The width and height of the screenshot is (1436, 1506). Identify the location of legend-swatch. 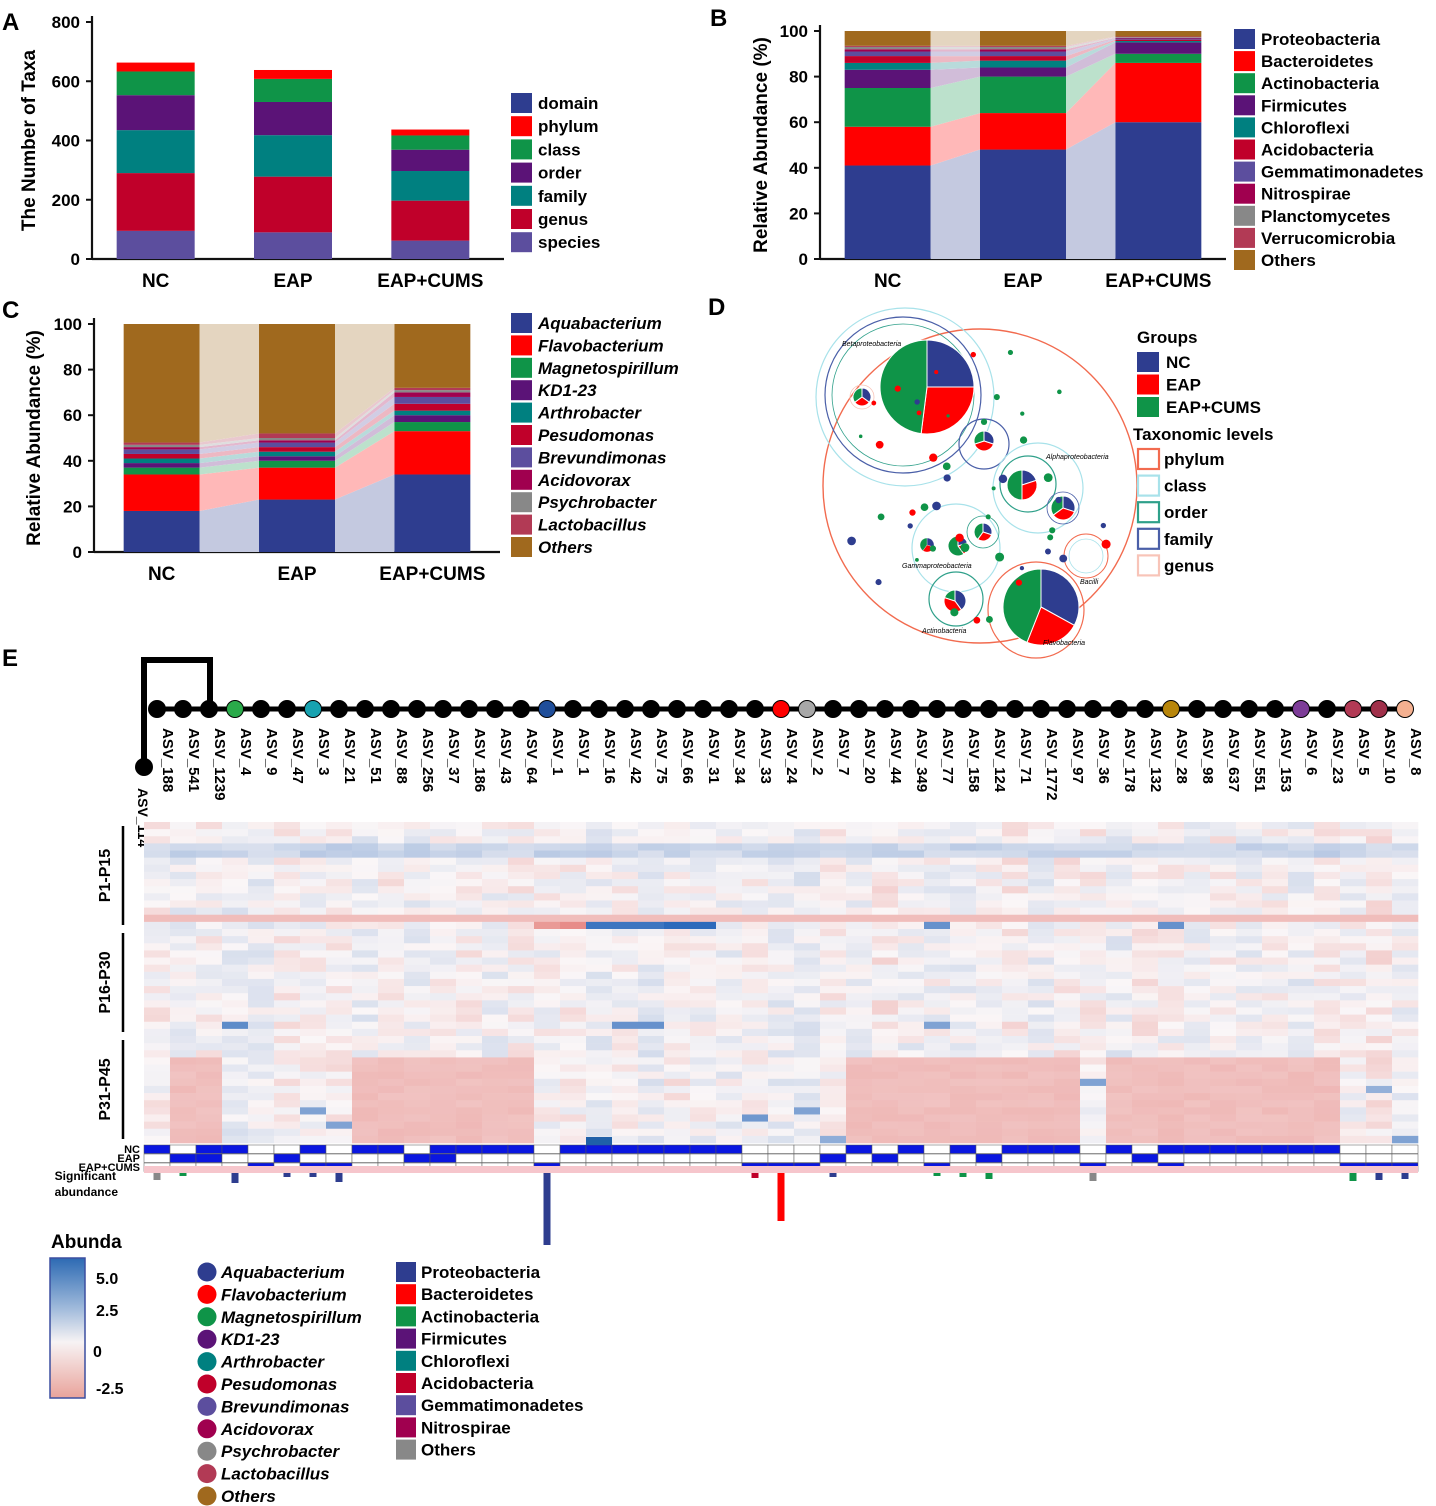
(521, 172).